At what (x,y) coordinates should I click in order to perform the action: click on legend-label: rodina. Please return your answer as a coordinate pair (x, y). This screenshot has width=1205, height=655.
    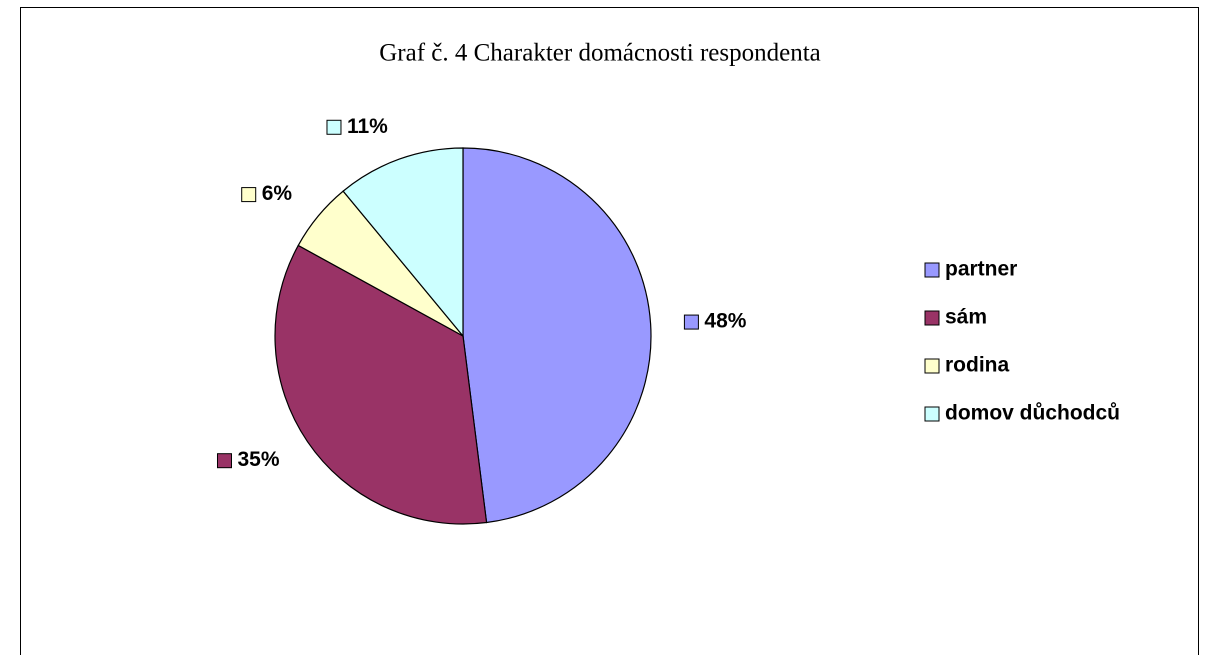
    Looking at the image, I should click on (977, 365).